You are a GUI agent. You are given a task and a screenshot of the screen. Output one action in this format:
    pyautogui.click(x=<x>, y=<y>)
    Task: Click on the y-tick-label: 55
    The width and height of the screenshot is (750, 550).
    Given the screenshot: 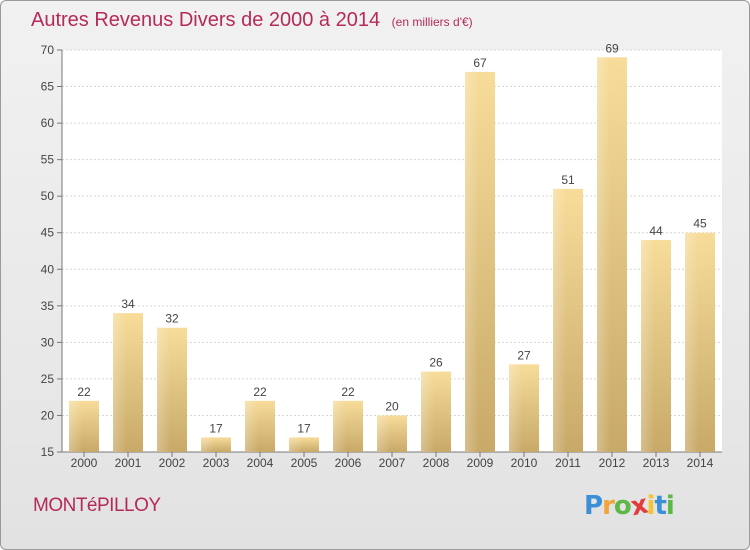 What is the action you would take?
    pyautogui.click(x=48, y=160)
    